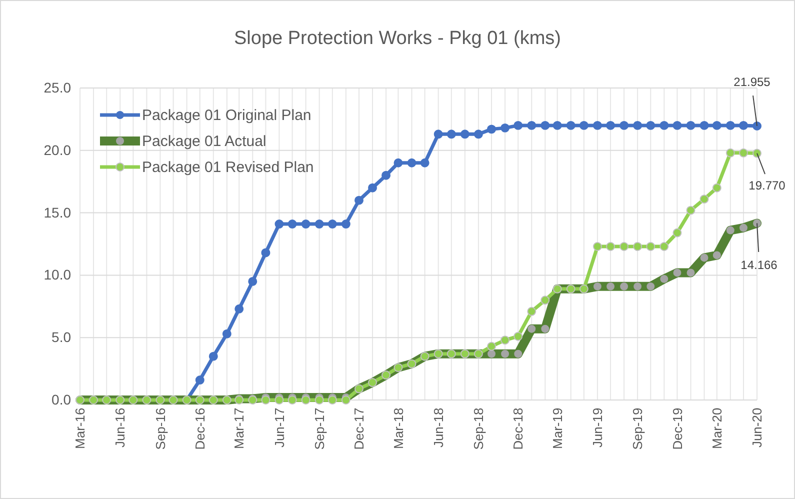  Describe the element at coordinates (200, 429) in the screenshot. I see `x-tick-label: Dec-16` at that location.